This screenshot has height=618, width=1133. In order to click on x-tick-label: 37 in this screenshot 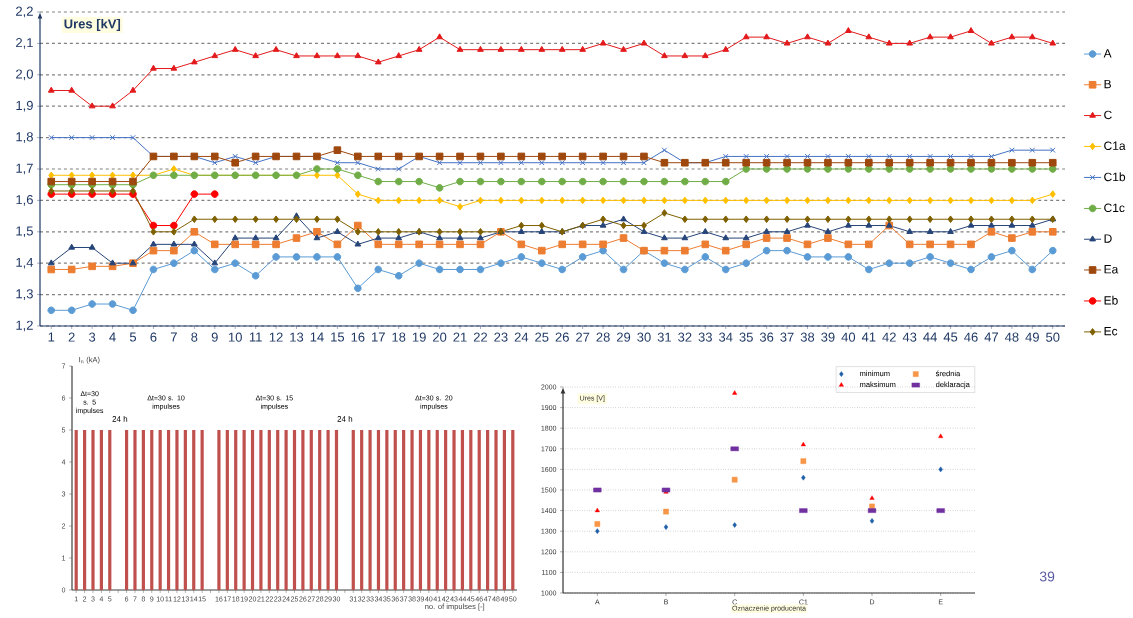, I will do `click(787, 337)`.